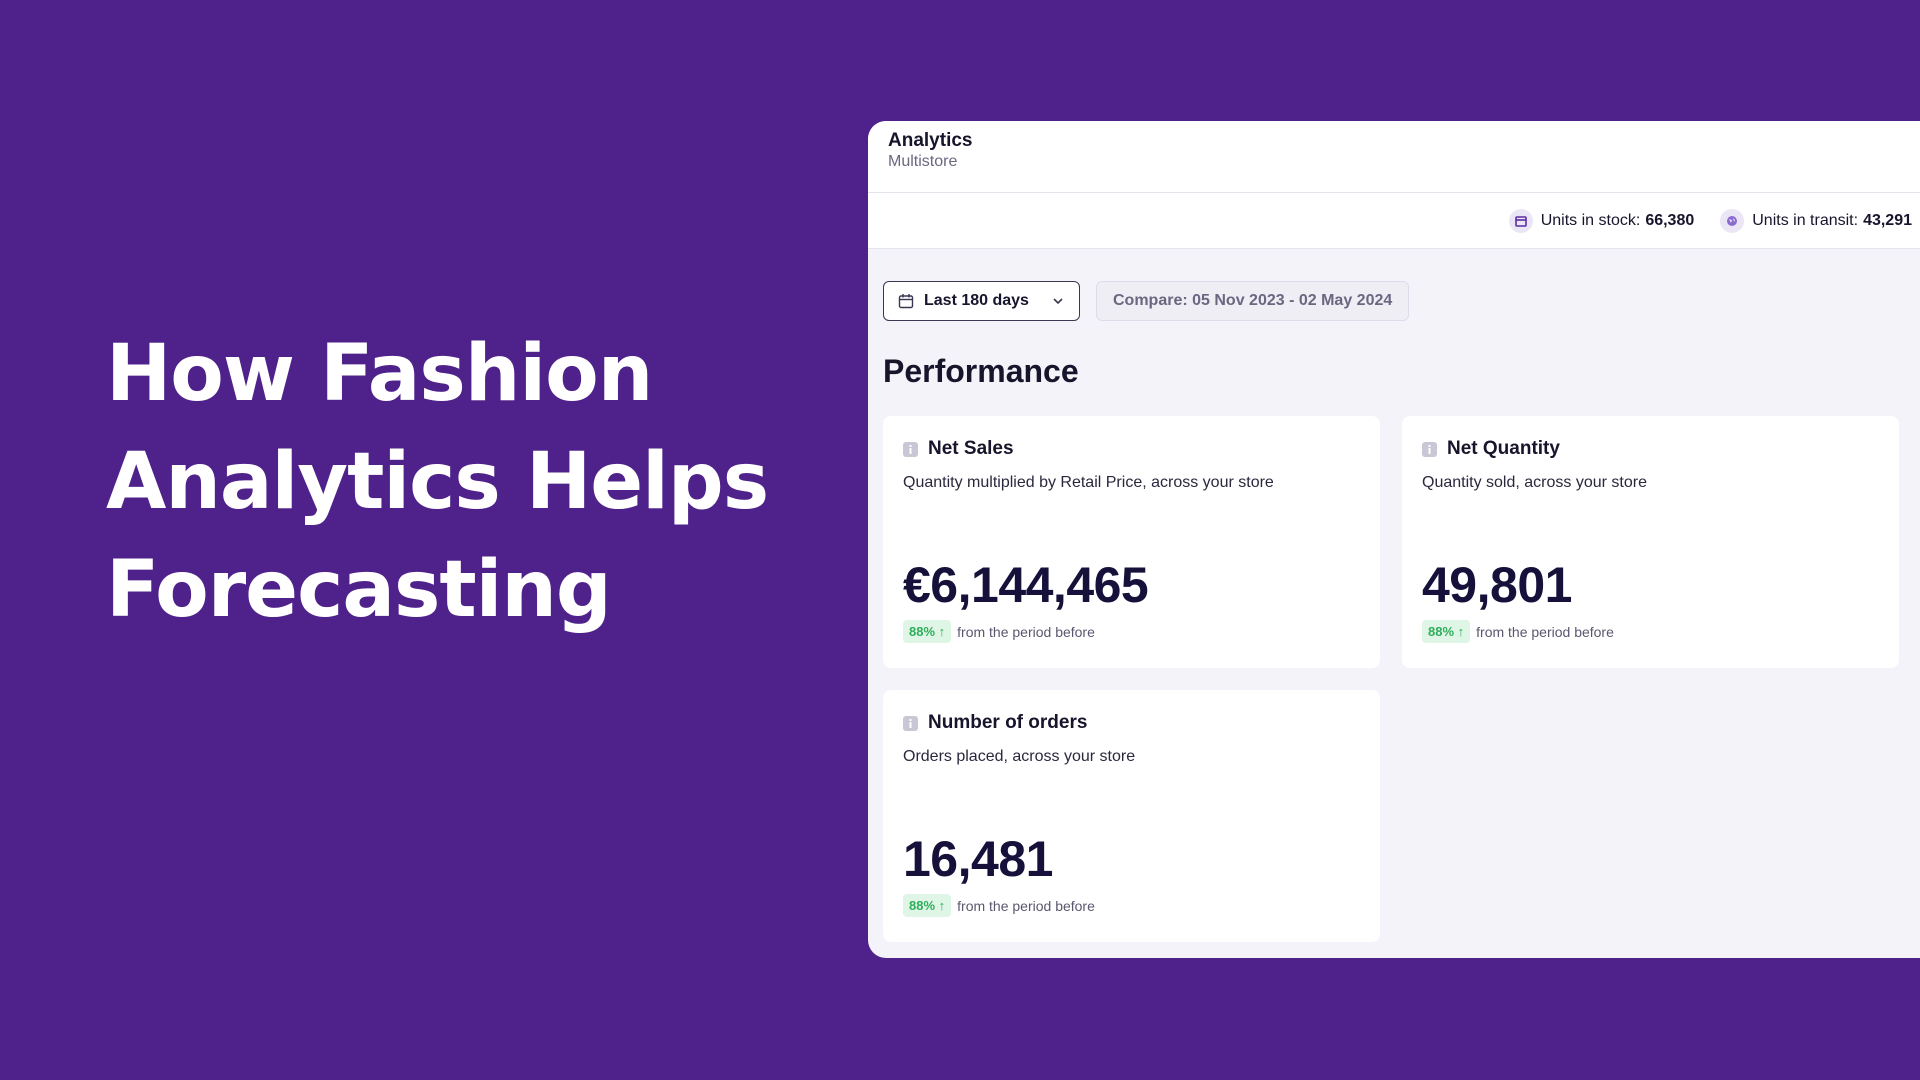 This screenshot has height=1080, width=1920. What do you see at coordinates (1026, 585) in the screenshot?
I see `card-value: €6,144,465` at bounding box center [1026, 585].